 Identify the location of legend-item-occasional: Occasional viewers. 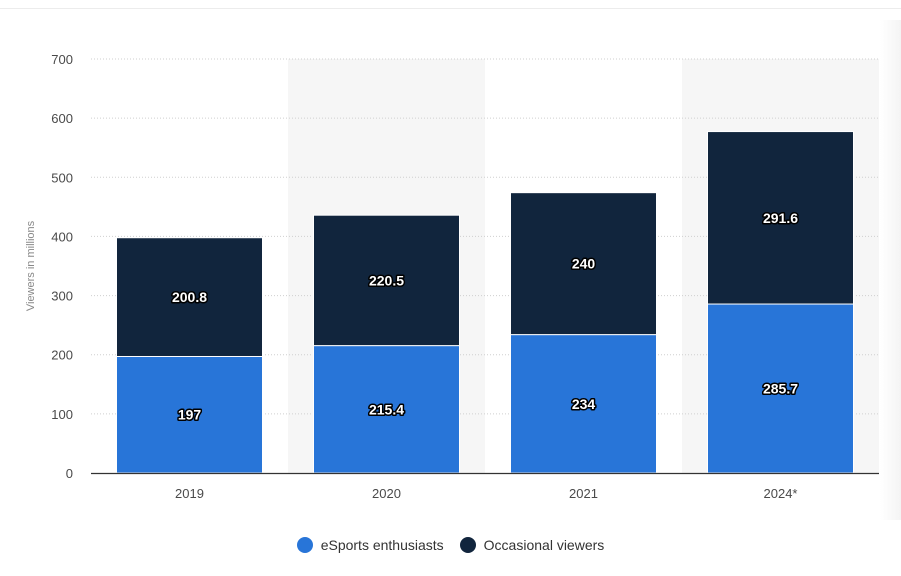
(532, 545).